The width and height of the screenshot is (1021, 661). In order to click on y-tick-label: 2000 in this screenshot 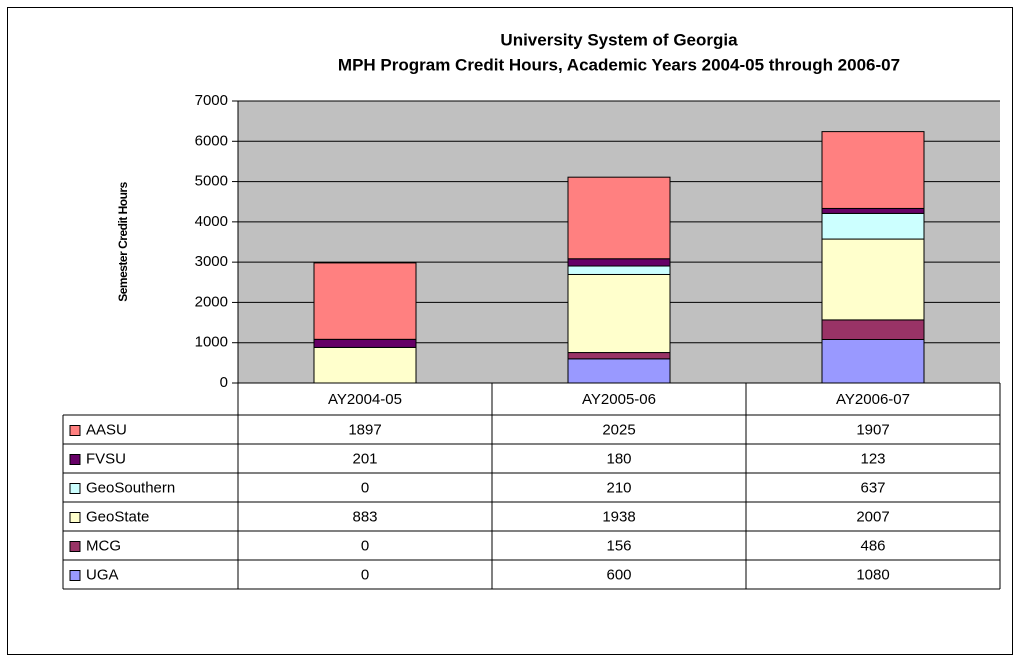, I will do `click(211, 301)`.